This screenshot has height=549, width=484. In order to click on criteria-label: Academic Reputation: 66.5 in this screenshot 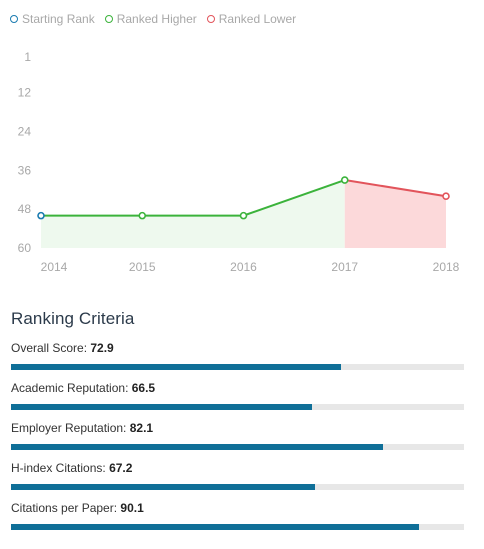, I will do `click(237, 389)`.